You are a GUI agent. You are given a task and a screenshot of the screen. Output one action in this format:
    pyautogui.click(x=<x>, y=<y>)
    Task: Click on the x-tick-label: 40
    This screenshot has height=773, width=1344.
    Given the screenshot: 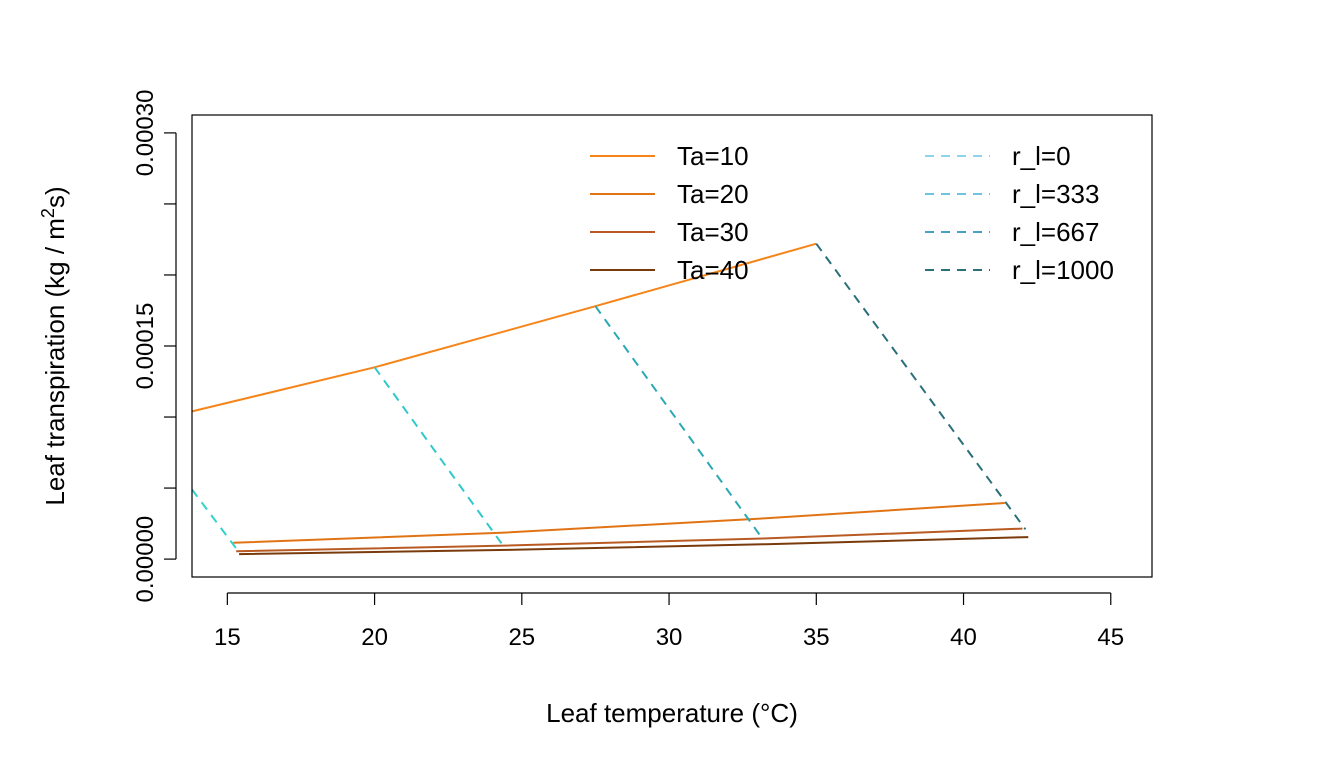 What is the action you would take?
    pyautogui.click(x=963, y=637)
    